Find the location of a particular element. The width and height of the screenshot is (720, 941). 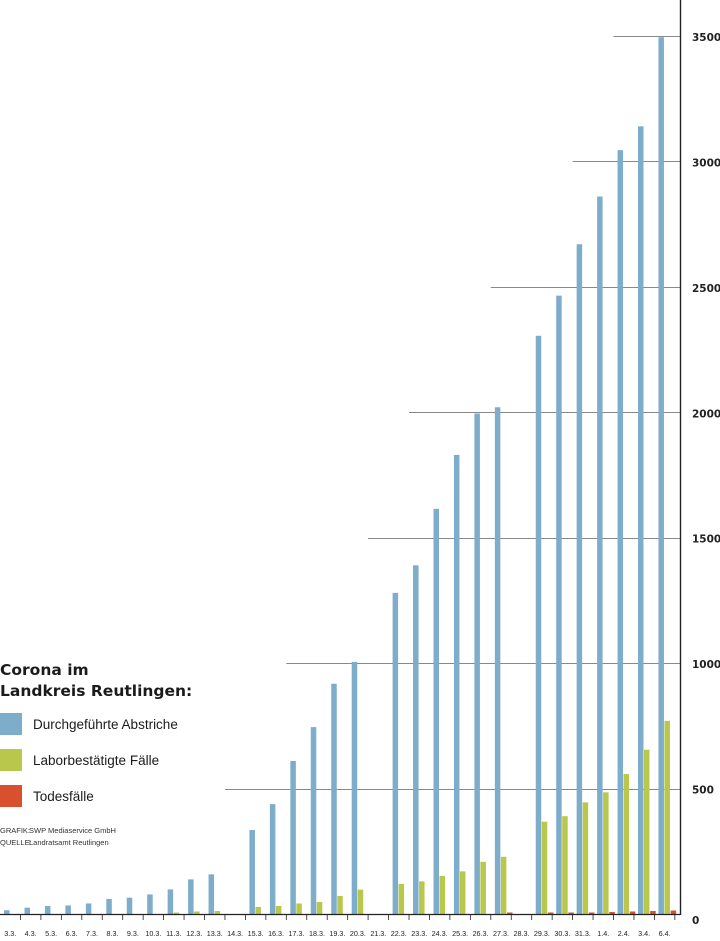

chart-title: Corona im Landkreis Reutlingen: is located at coordinates (96, 681).